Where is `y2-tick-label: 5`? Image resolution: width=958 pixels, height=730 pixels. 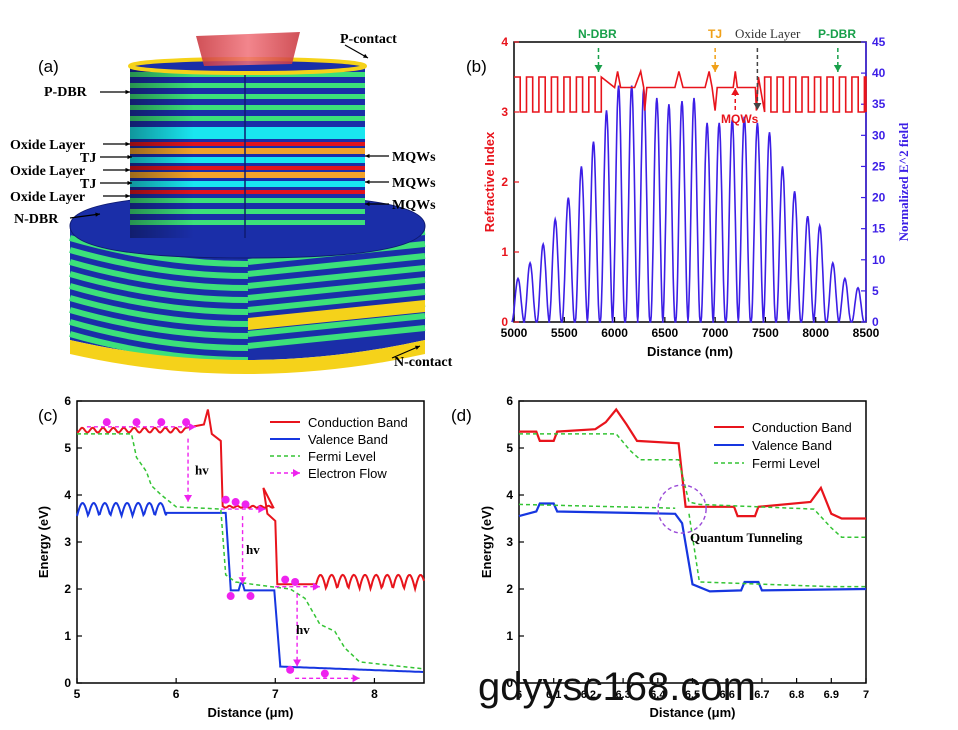
y2-tick-label: 5 is located at coordinates (875, 291).